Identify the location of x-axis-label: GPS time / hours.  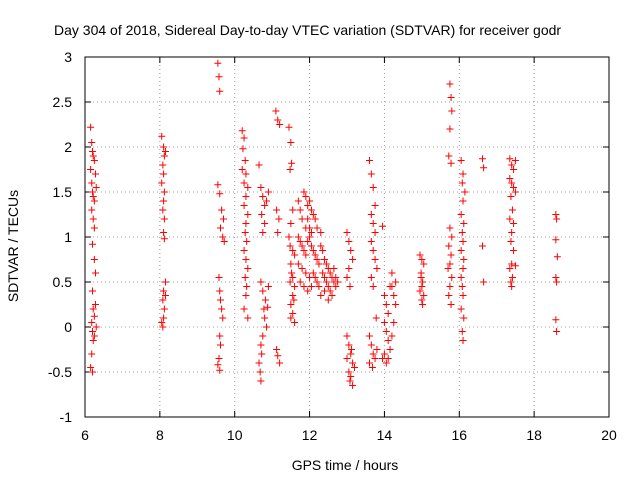
(345, 465).